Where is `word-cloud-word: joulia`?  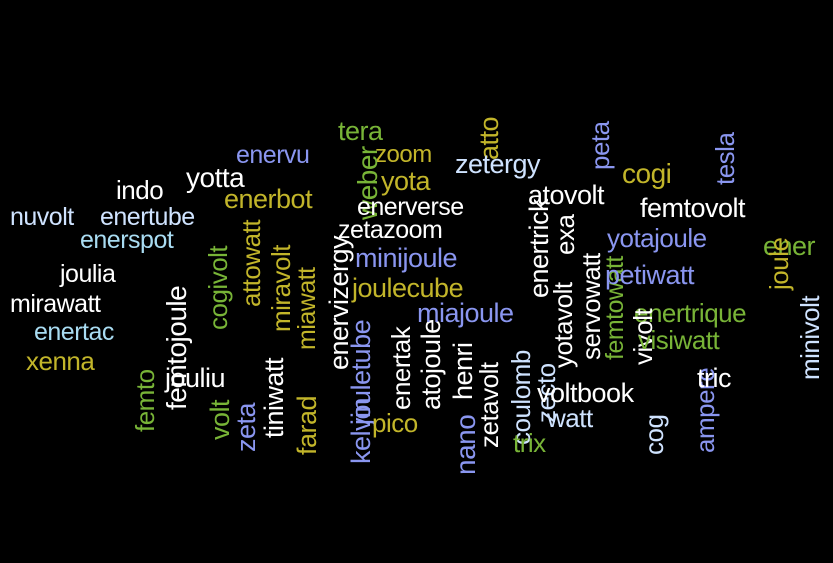
word-cloud-word: joulia is located at coordinates (88, 274).